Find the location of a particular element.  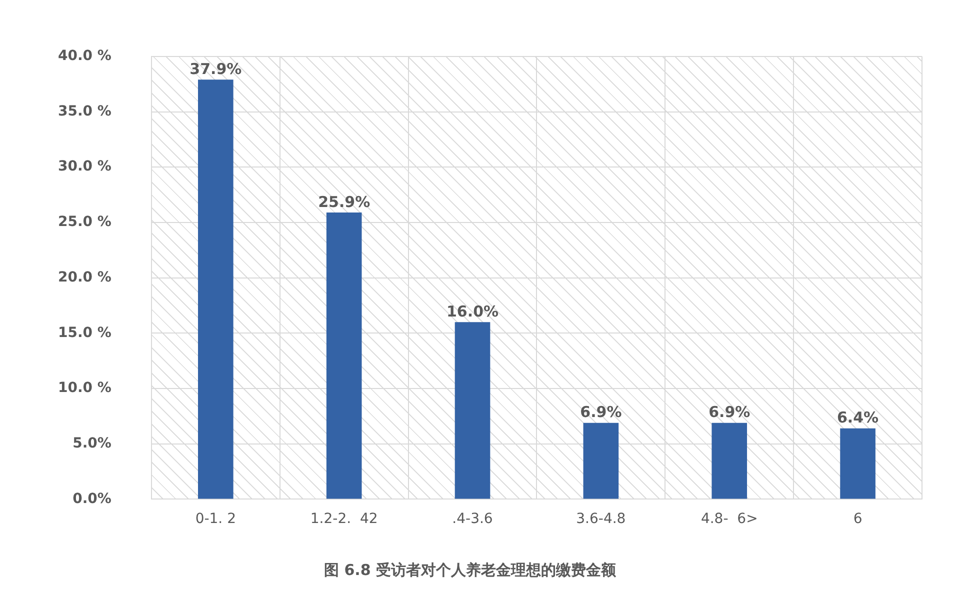

y-tick-label: 15.0 % is located at coordinates (85, 332).